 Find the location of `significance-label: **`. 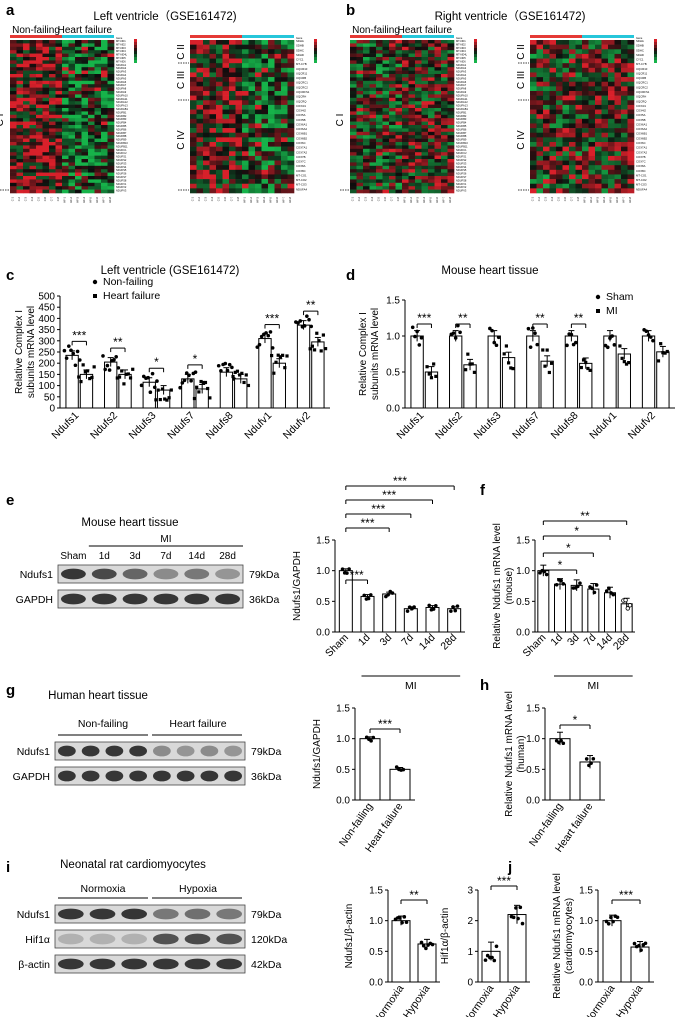

significance-label: ** is located at coordinates (579, 318).